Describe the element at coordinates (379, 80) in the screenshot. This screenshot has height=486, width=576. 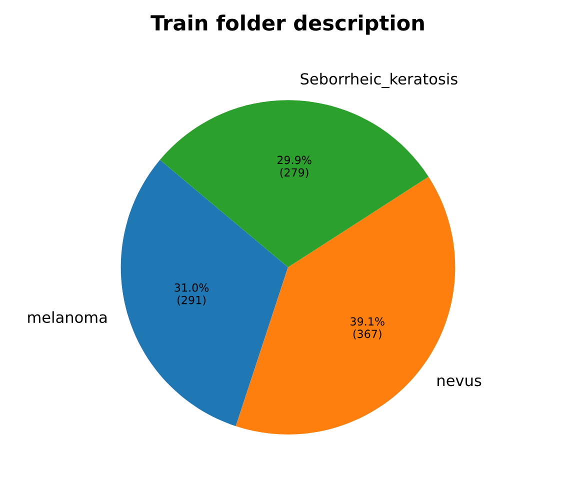
I see `slice-label: Seborrheic_keratosis` at that location.